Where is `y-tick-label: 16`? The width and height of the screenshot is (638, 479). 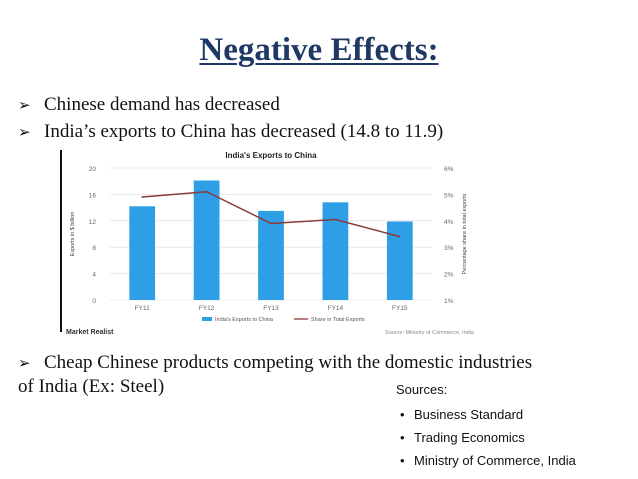 y-tick-label: 16 is located at coordinates (93, 195).